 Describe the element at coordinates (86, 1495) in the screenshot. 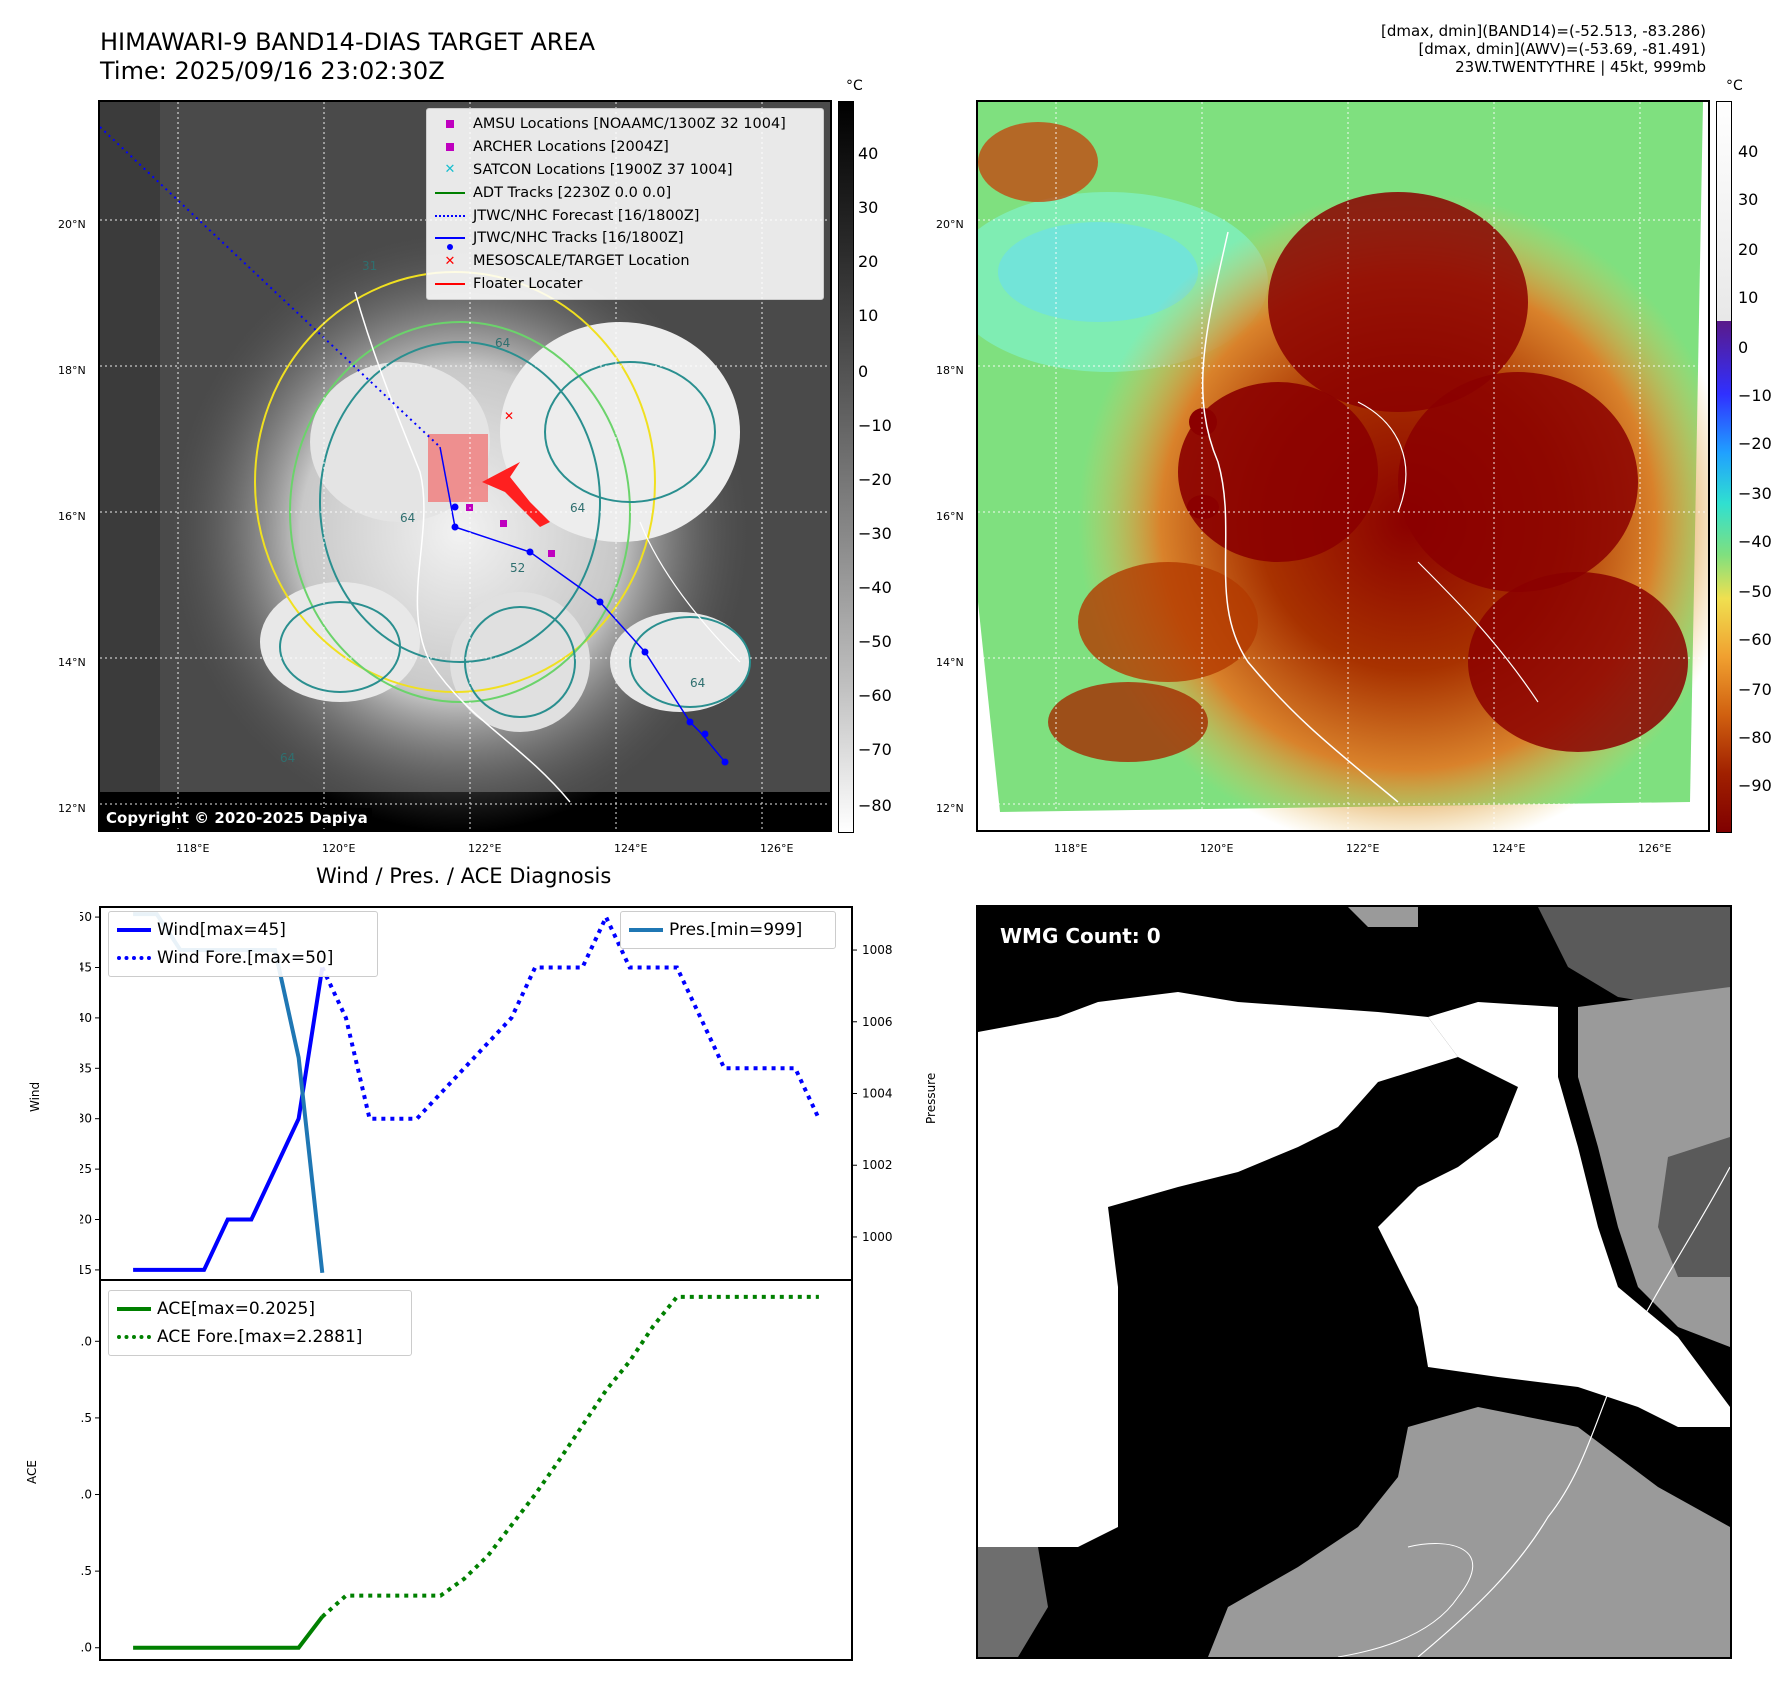

I see `ace-ytick-label: 1.0` at that location.